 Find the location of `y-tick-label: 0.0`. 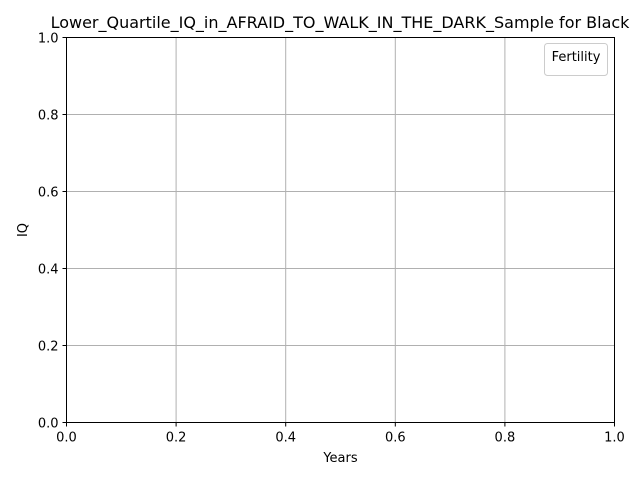

y-tick-label: 0.0 is located at coordinates (48, 424).